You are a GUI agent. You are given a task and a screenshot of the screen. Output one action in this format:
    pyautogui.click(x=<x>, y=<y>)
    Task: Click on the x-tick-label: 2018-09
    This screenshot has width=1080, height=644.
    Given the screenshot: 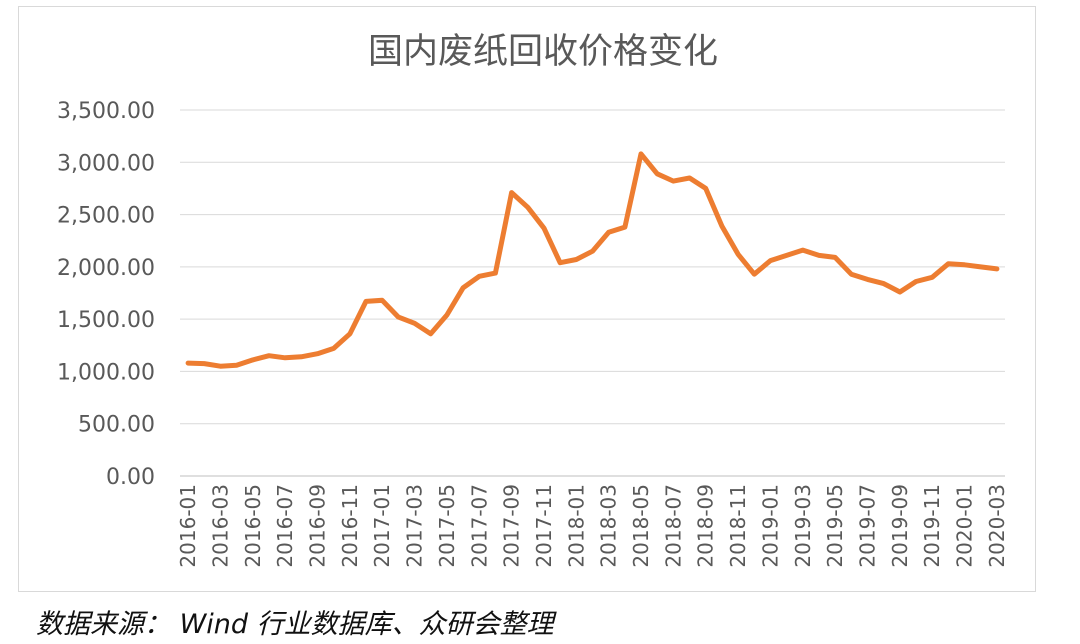 What is the action you would take?
    pyautogui.click(x=706, y=526)
    